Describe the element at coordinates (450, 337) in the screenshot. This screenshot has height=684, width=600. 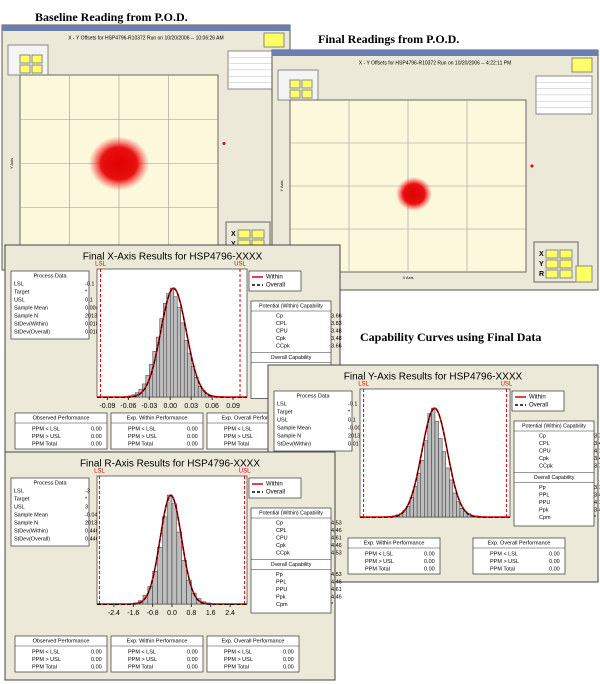
I see `heading: Capability Curves using Final Data` at that location.